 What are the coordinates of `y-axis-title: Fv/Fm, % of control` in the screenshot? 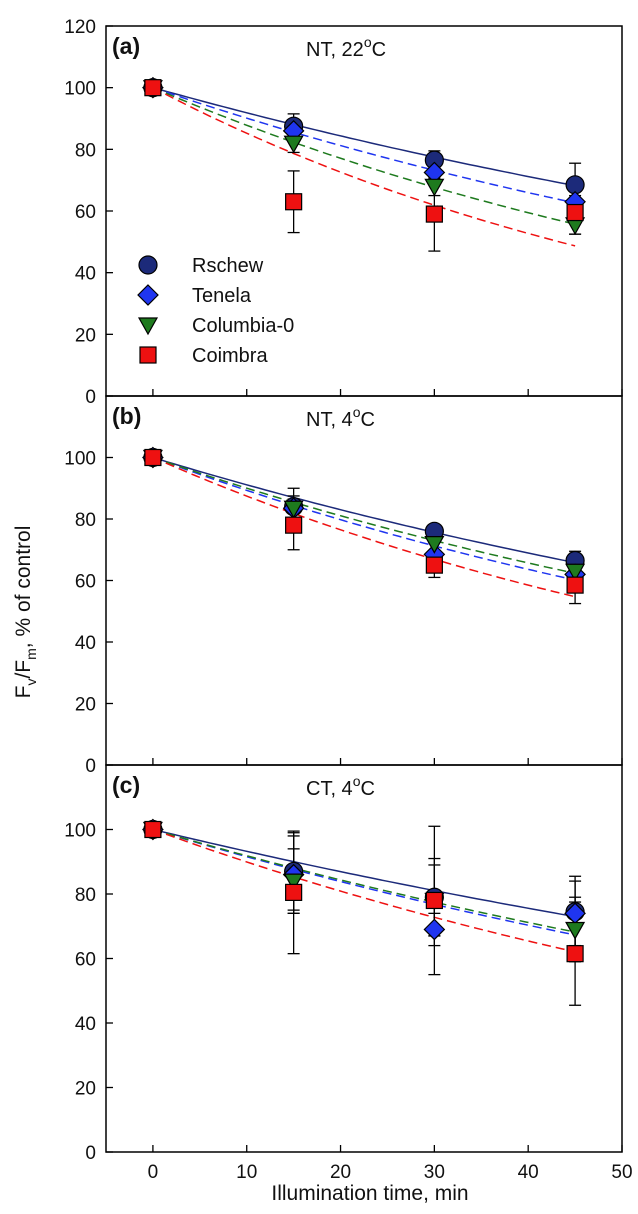 It's located at (25, 612).